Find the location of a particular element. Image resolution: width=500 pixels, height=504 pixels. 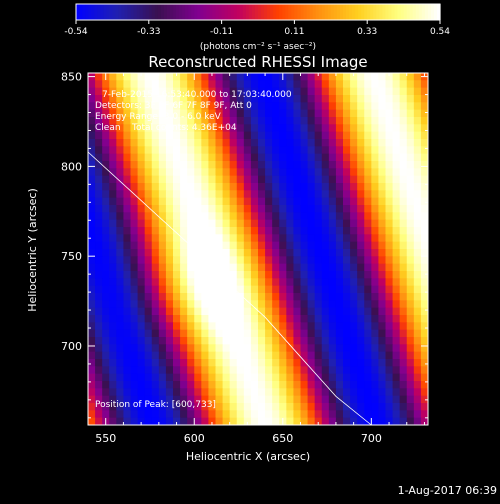

date-stamp: 1-Aug-2017 06:39 is located at coordinates (447, 490).